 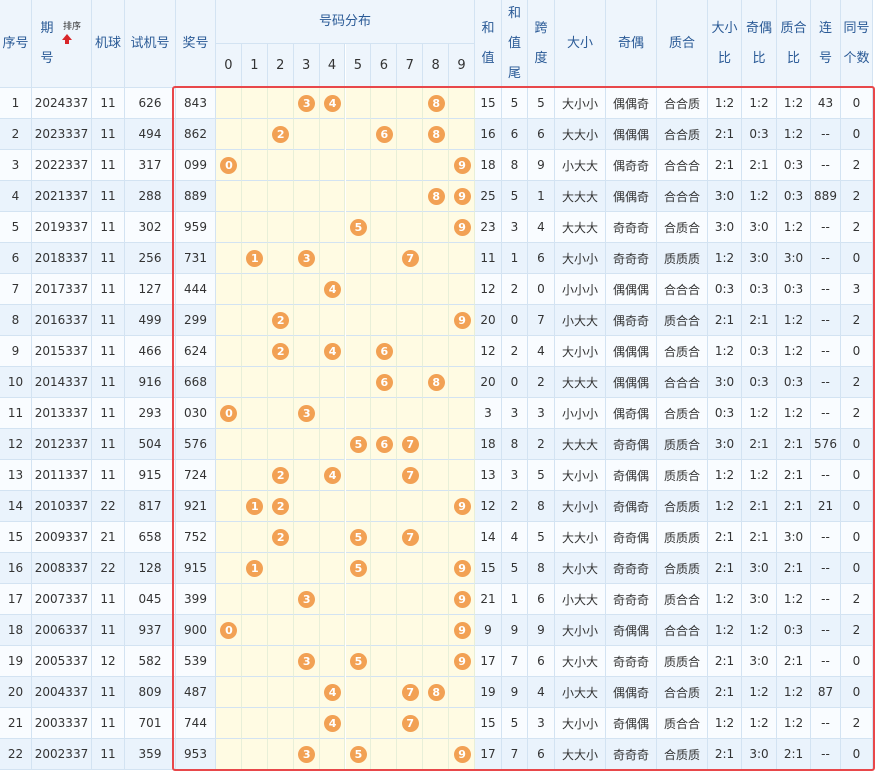 What do you see at coordinates (682, 692) in the screenshot?
I see `table-cell: 合合质` at bounding box center [682, 692].